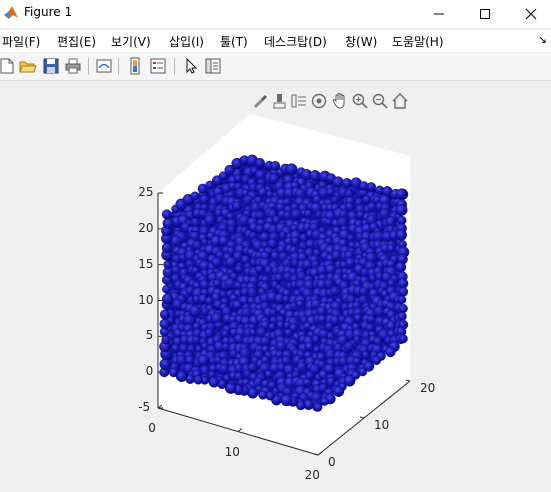 The width and height of the screenshot is (551, 492). What do you see at coordinates (234, 42) in the screenshot?
I see `menu-tools: 툴(T)` at bounding box center [234, 42].